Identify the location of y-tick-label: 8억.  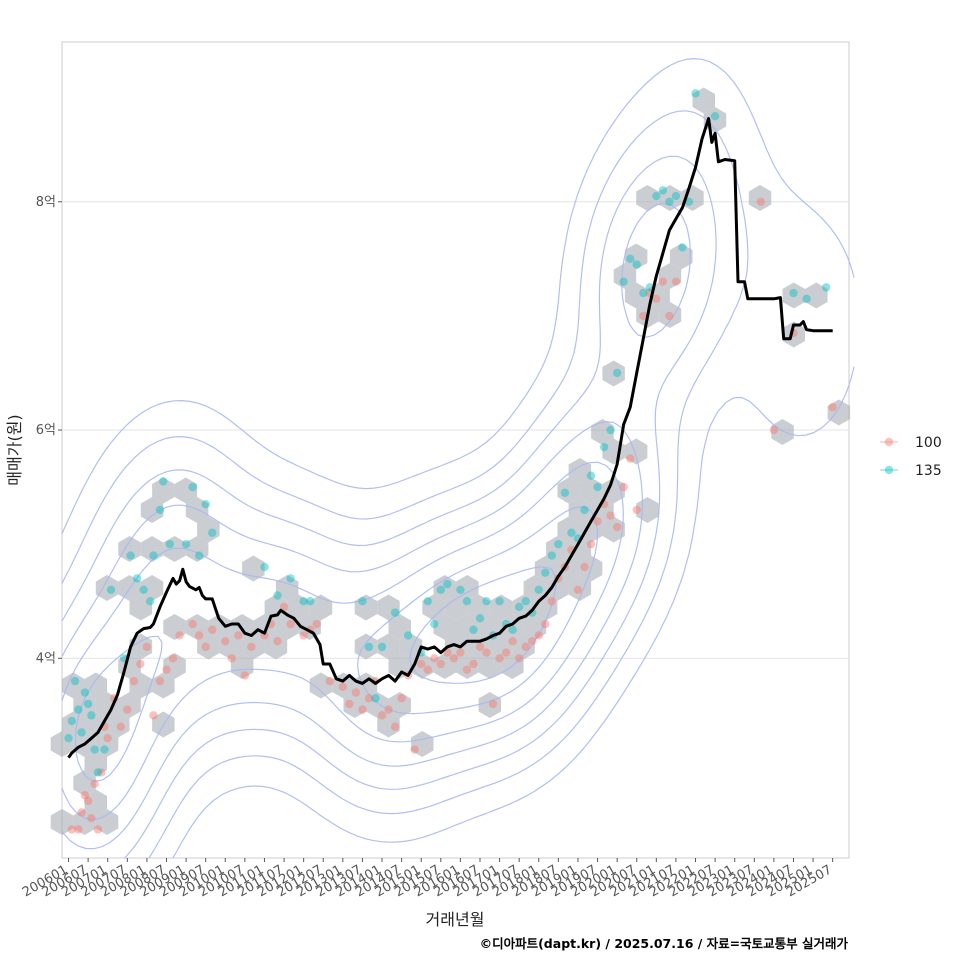
(46, 202).